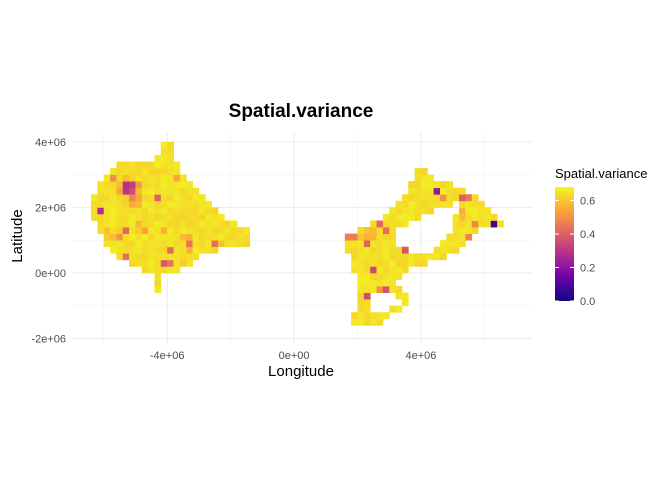 The height and width of the screenshot is (480, 672). Describe the element at coordinates (601, 173) in the screenshot. I see `legend-title: Spatial.variance` at that location.